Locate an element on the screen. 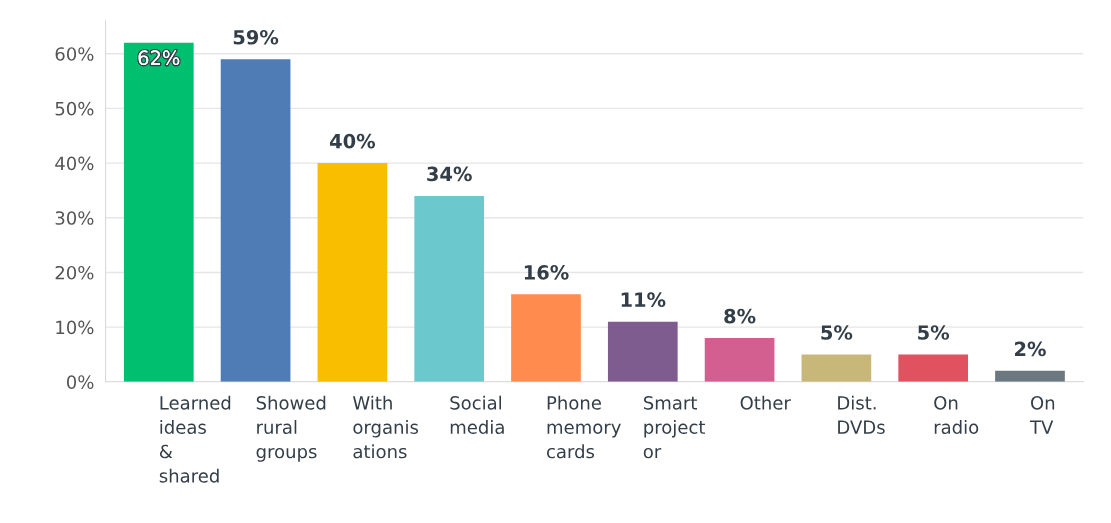  x-tick-label: With organis ations is located at coordinates (385, 427).